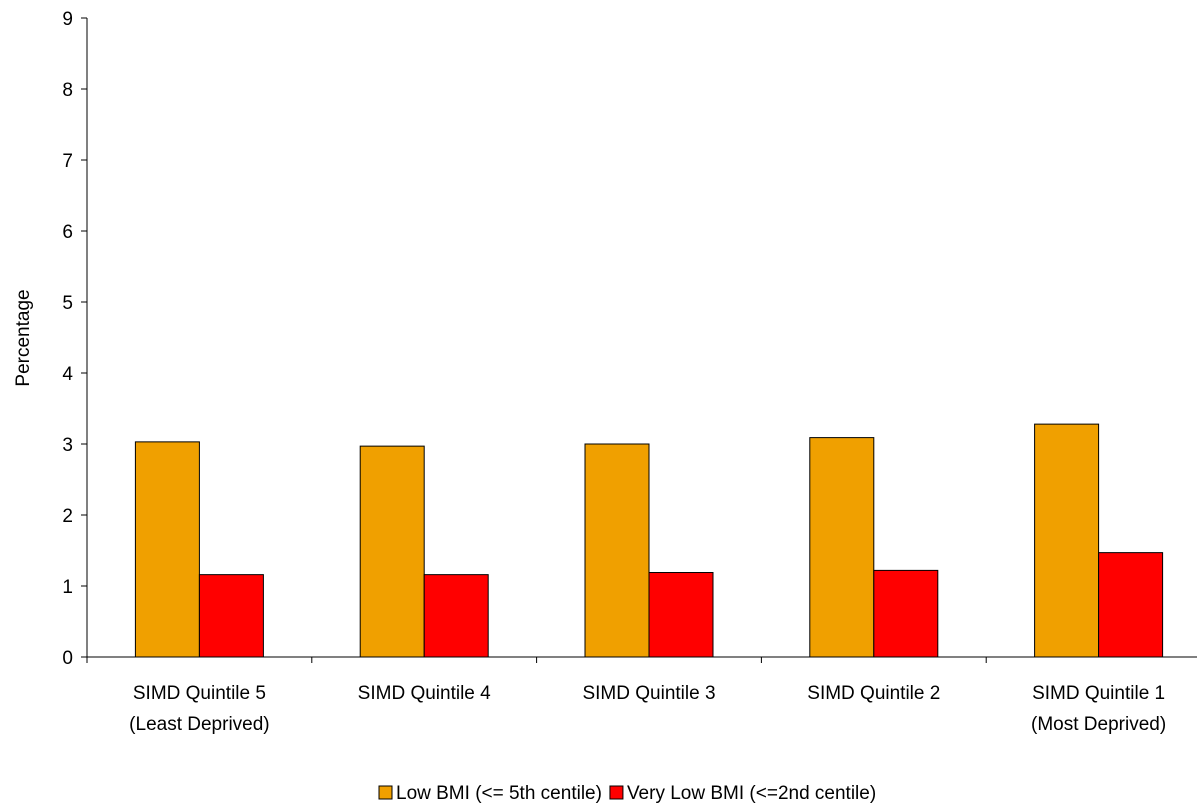 Image resolution: width=1197 pixels, height=811 pixels. I want to click on y-tick-label: 4, so click(67, 374).